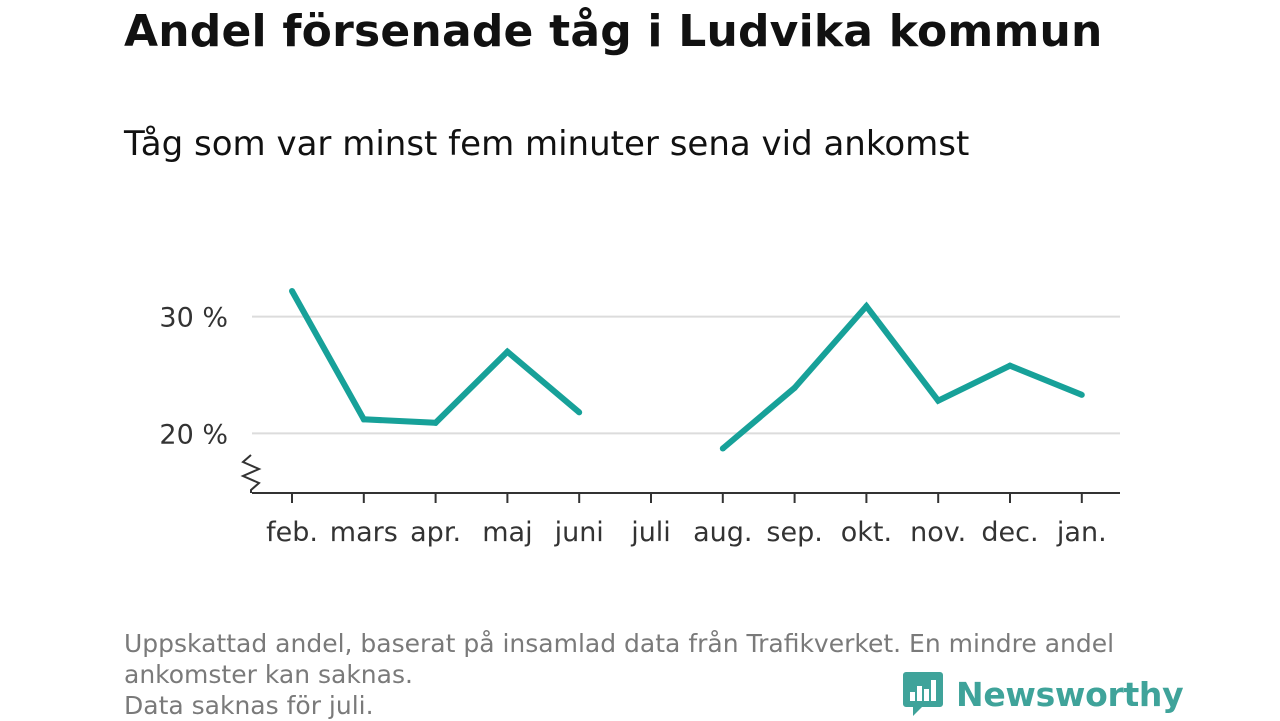 The image size is (1280, 721). Describe the element at coordinates (1070, 694) in the screenshot. I see `brand-name: Newsworthy` at that location.